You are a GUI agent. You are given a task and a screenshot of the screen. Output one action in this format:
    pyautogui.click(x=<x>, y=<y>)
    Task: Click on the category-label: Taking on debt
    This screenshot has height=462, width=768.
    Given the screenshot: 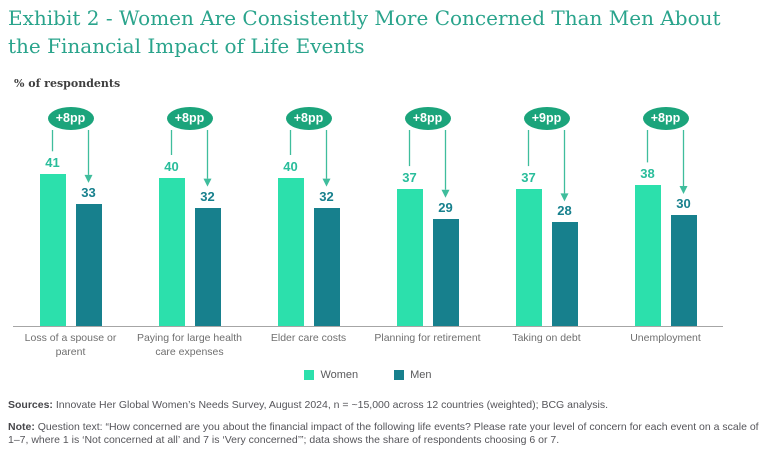 What is the action you would take?
    pyautogui.click(x=546, y=338)
    